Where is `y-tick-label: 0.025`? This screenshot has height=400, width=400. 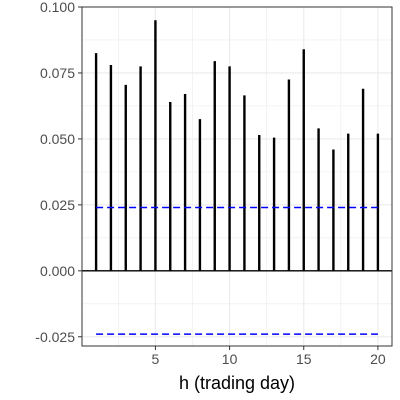
y-tick-label: 0.025 is located at coordinates (57, 205).